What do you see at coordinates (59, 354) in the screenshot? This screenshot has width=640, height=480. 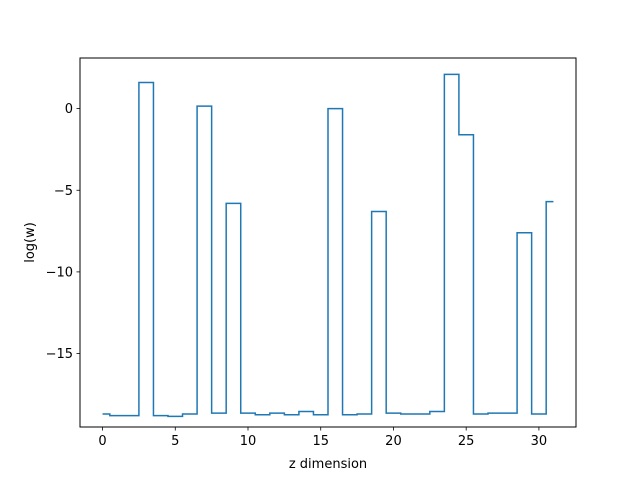 I see `y-tick-label: −15` at bounding box center [59, 354].